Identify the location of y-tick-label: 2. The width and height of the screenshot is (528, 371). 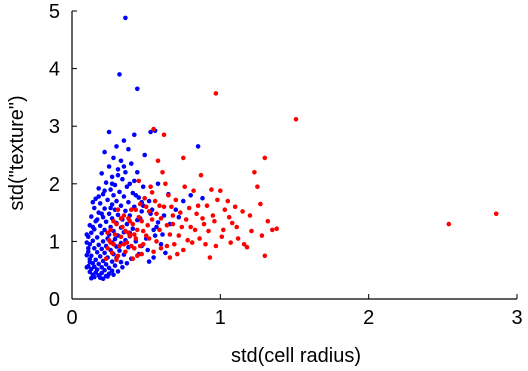
(54, 185).